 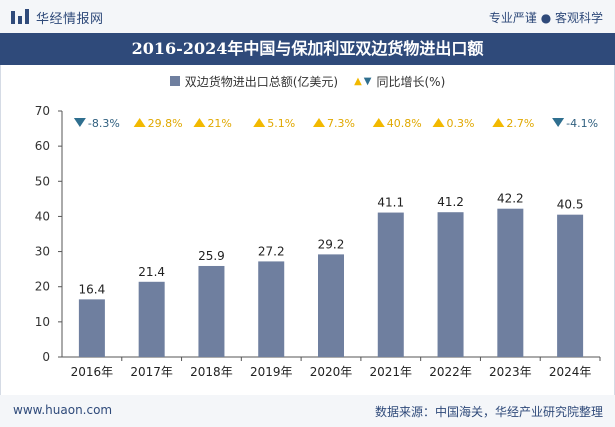 I want to click on footer: www.huaon.com 数据来源：中国海关，华经产业研究院整理, so click(x=307, y=411).